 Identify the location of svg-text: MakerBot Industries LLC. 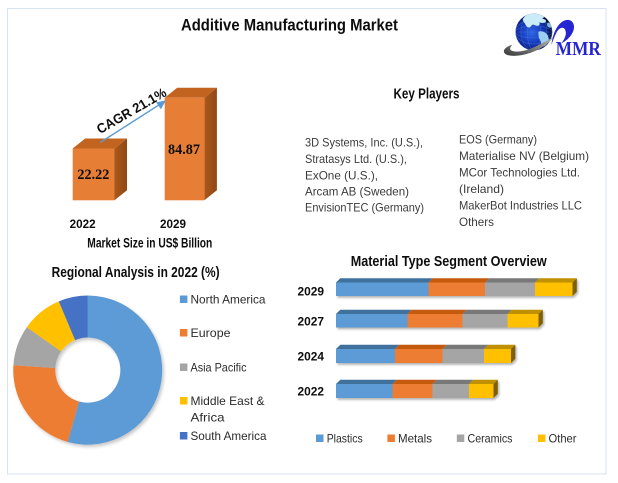
(520, 206).